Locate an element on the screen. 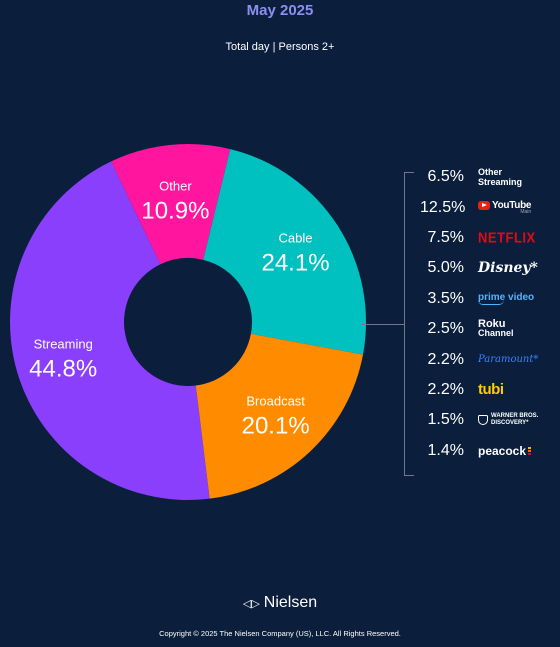  slice-value-broadcast: 20.1% is located at coordinates (276, 425).